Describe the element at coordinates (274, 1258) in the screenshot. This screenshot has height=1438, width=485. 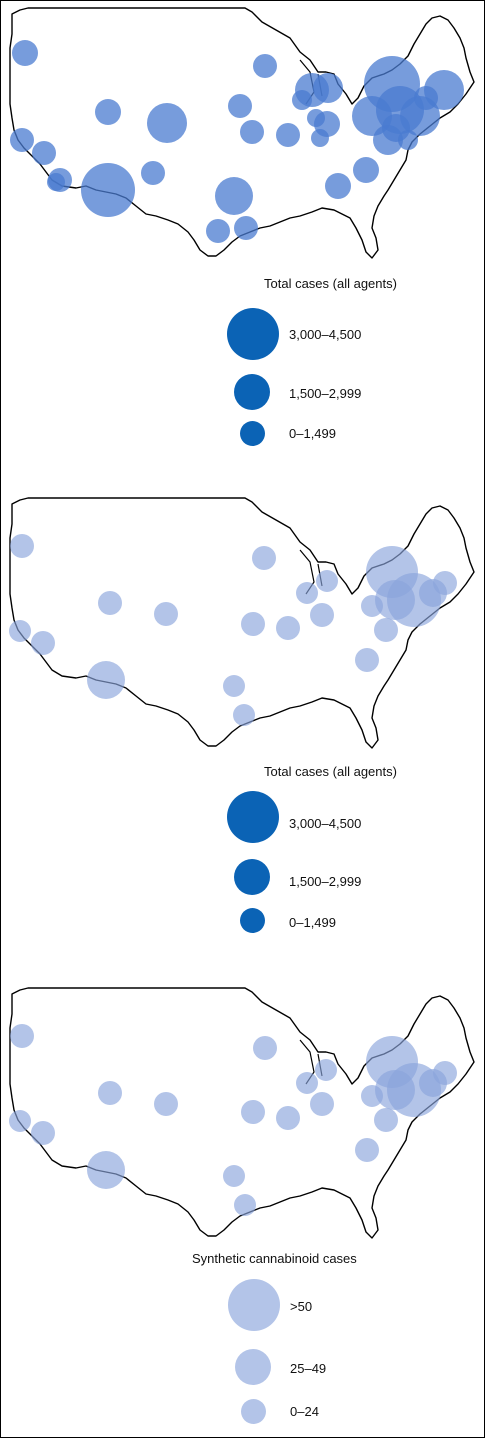
I see `legend-title: Synthetic cannabinoid cases` at that location.